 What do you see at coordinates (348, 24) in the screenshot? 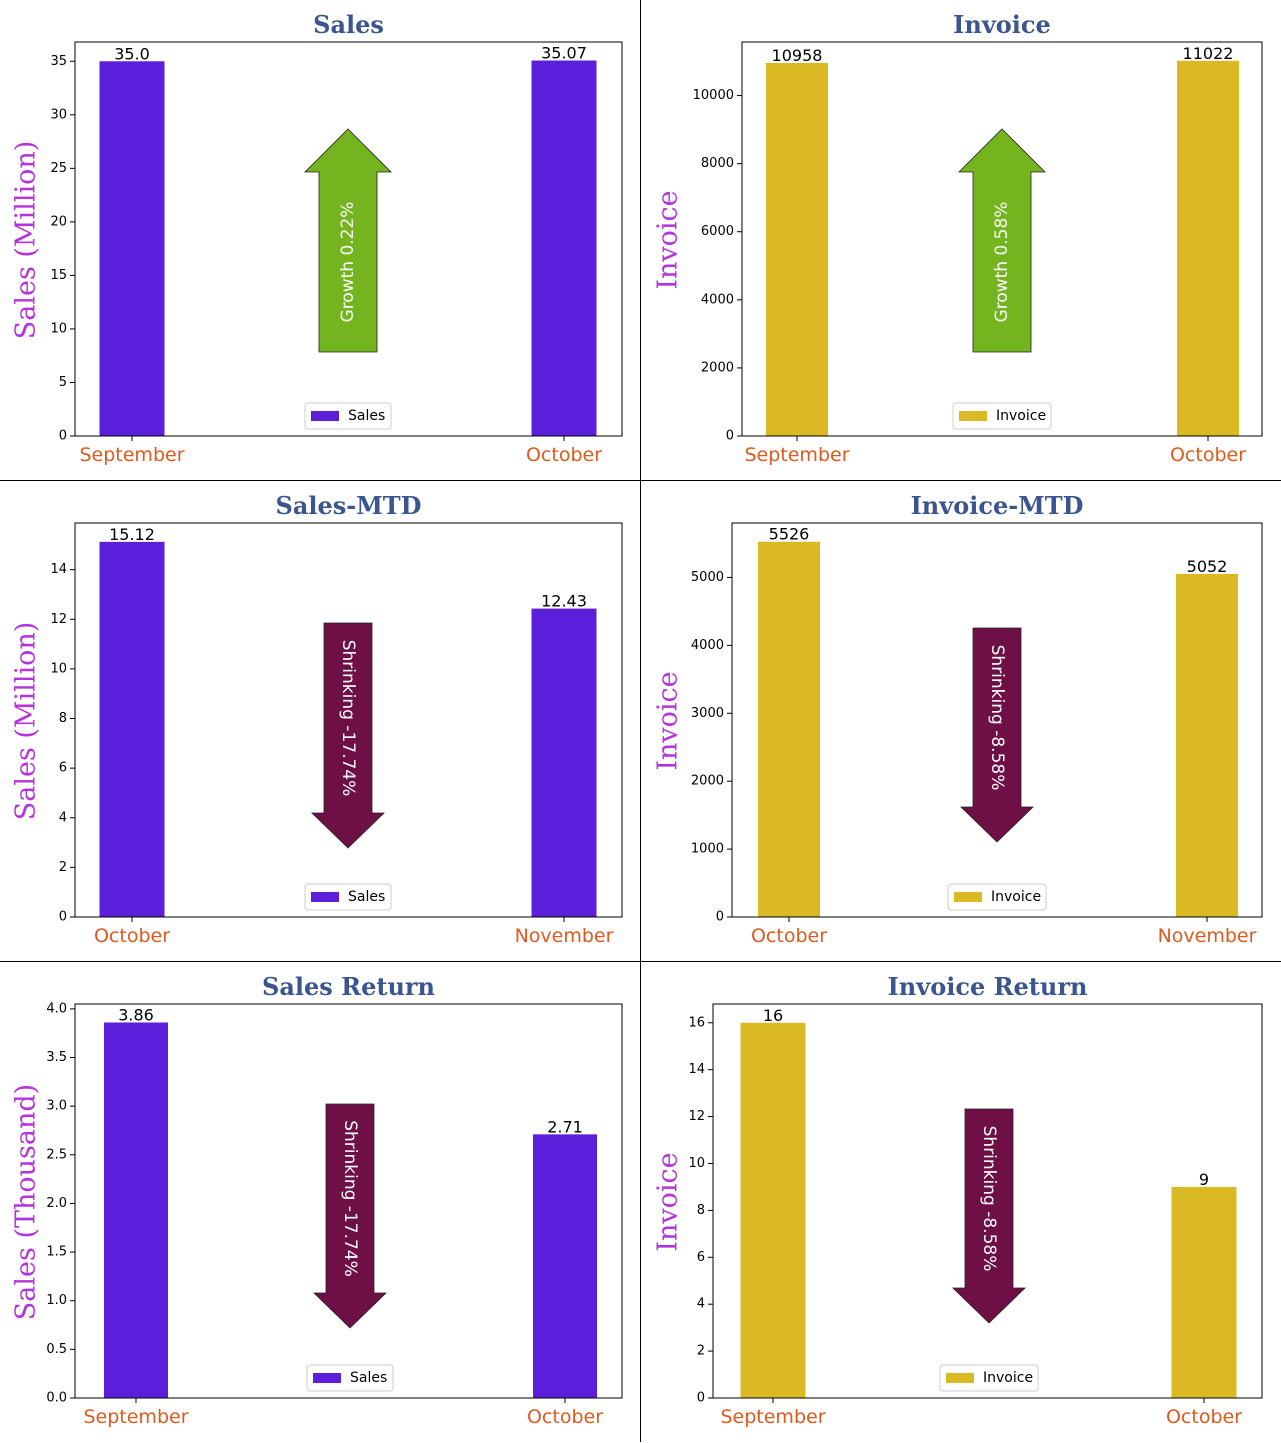
I see `chart-title: Sales` at bounding box center [348, 24].